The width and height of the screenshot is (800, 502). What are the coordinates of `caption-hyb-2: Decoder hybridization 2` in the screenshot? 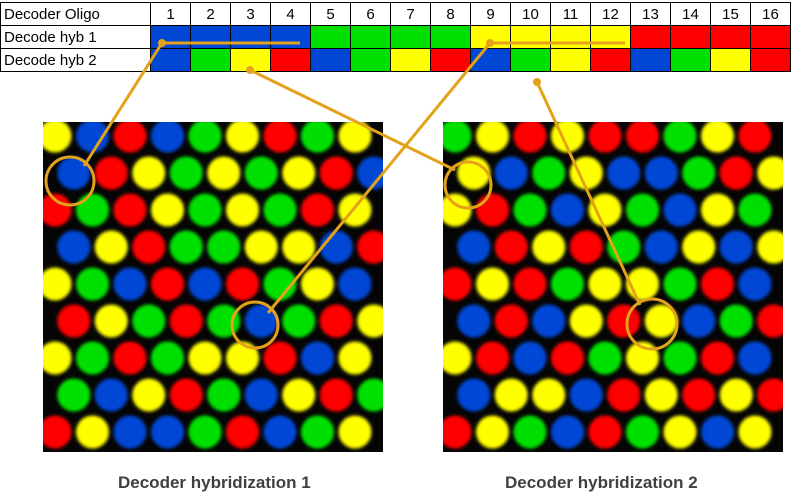 It's located at (601, 482).